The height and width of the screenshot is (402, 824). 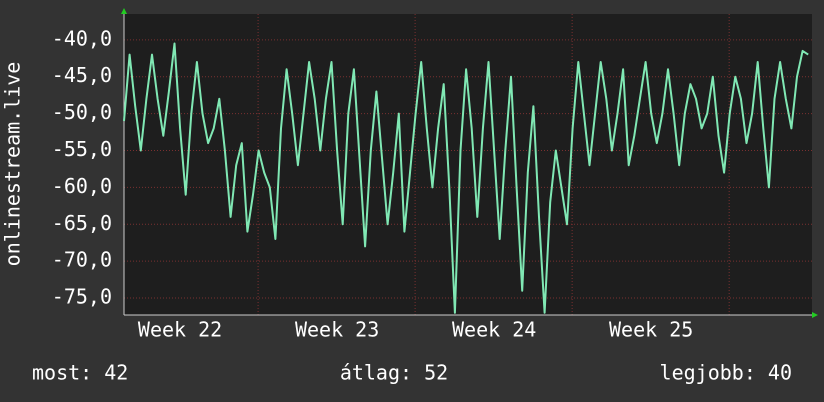 What do you see at coordinates (337, 330) in the screenshot?
I see `x-tick-label: Week 23` at bounding box center [337, 330].